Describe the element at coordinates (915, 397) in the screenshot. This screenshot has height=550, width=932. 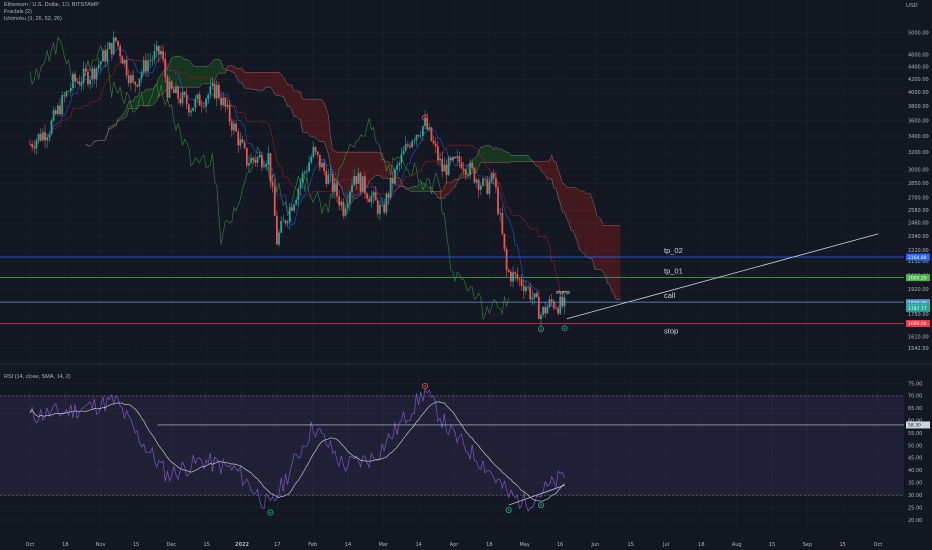
I see `rsi-tick-label: 70.00` at that location.